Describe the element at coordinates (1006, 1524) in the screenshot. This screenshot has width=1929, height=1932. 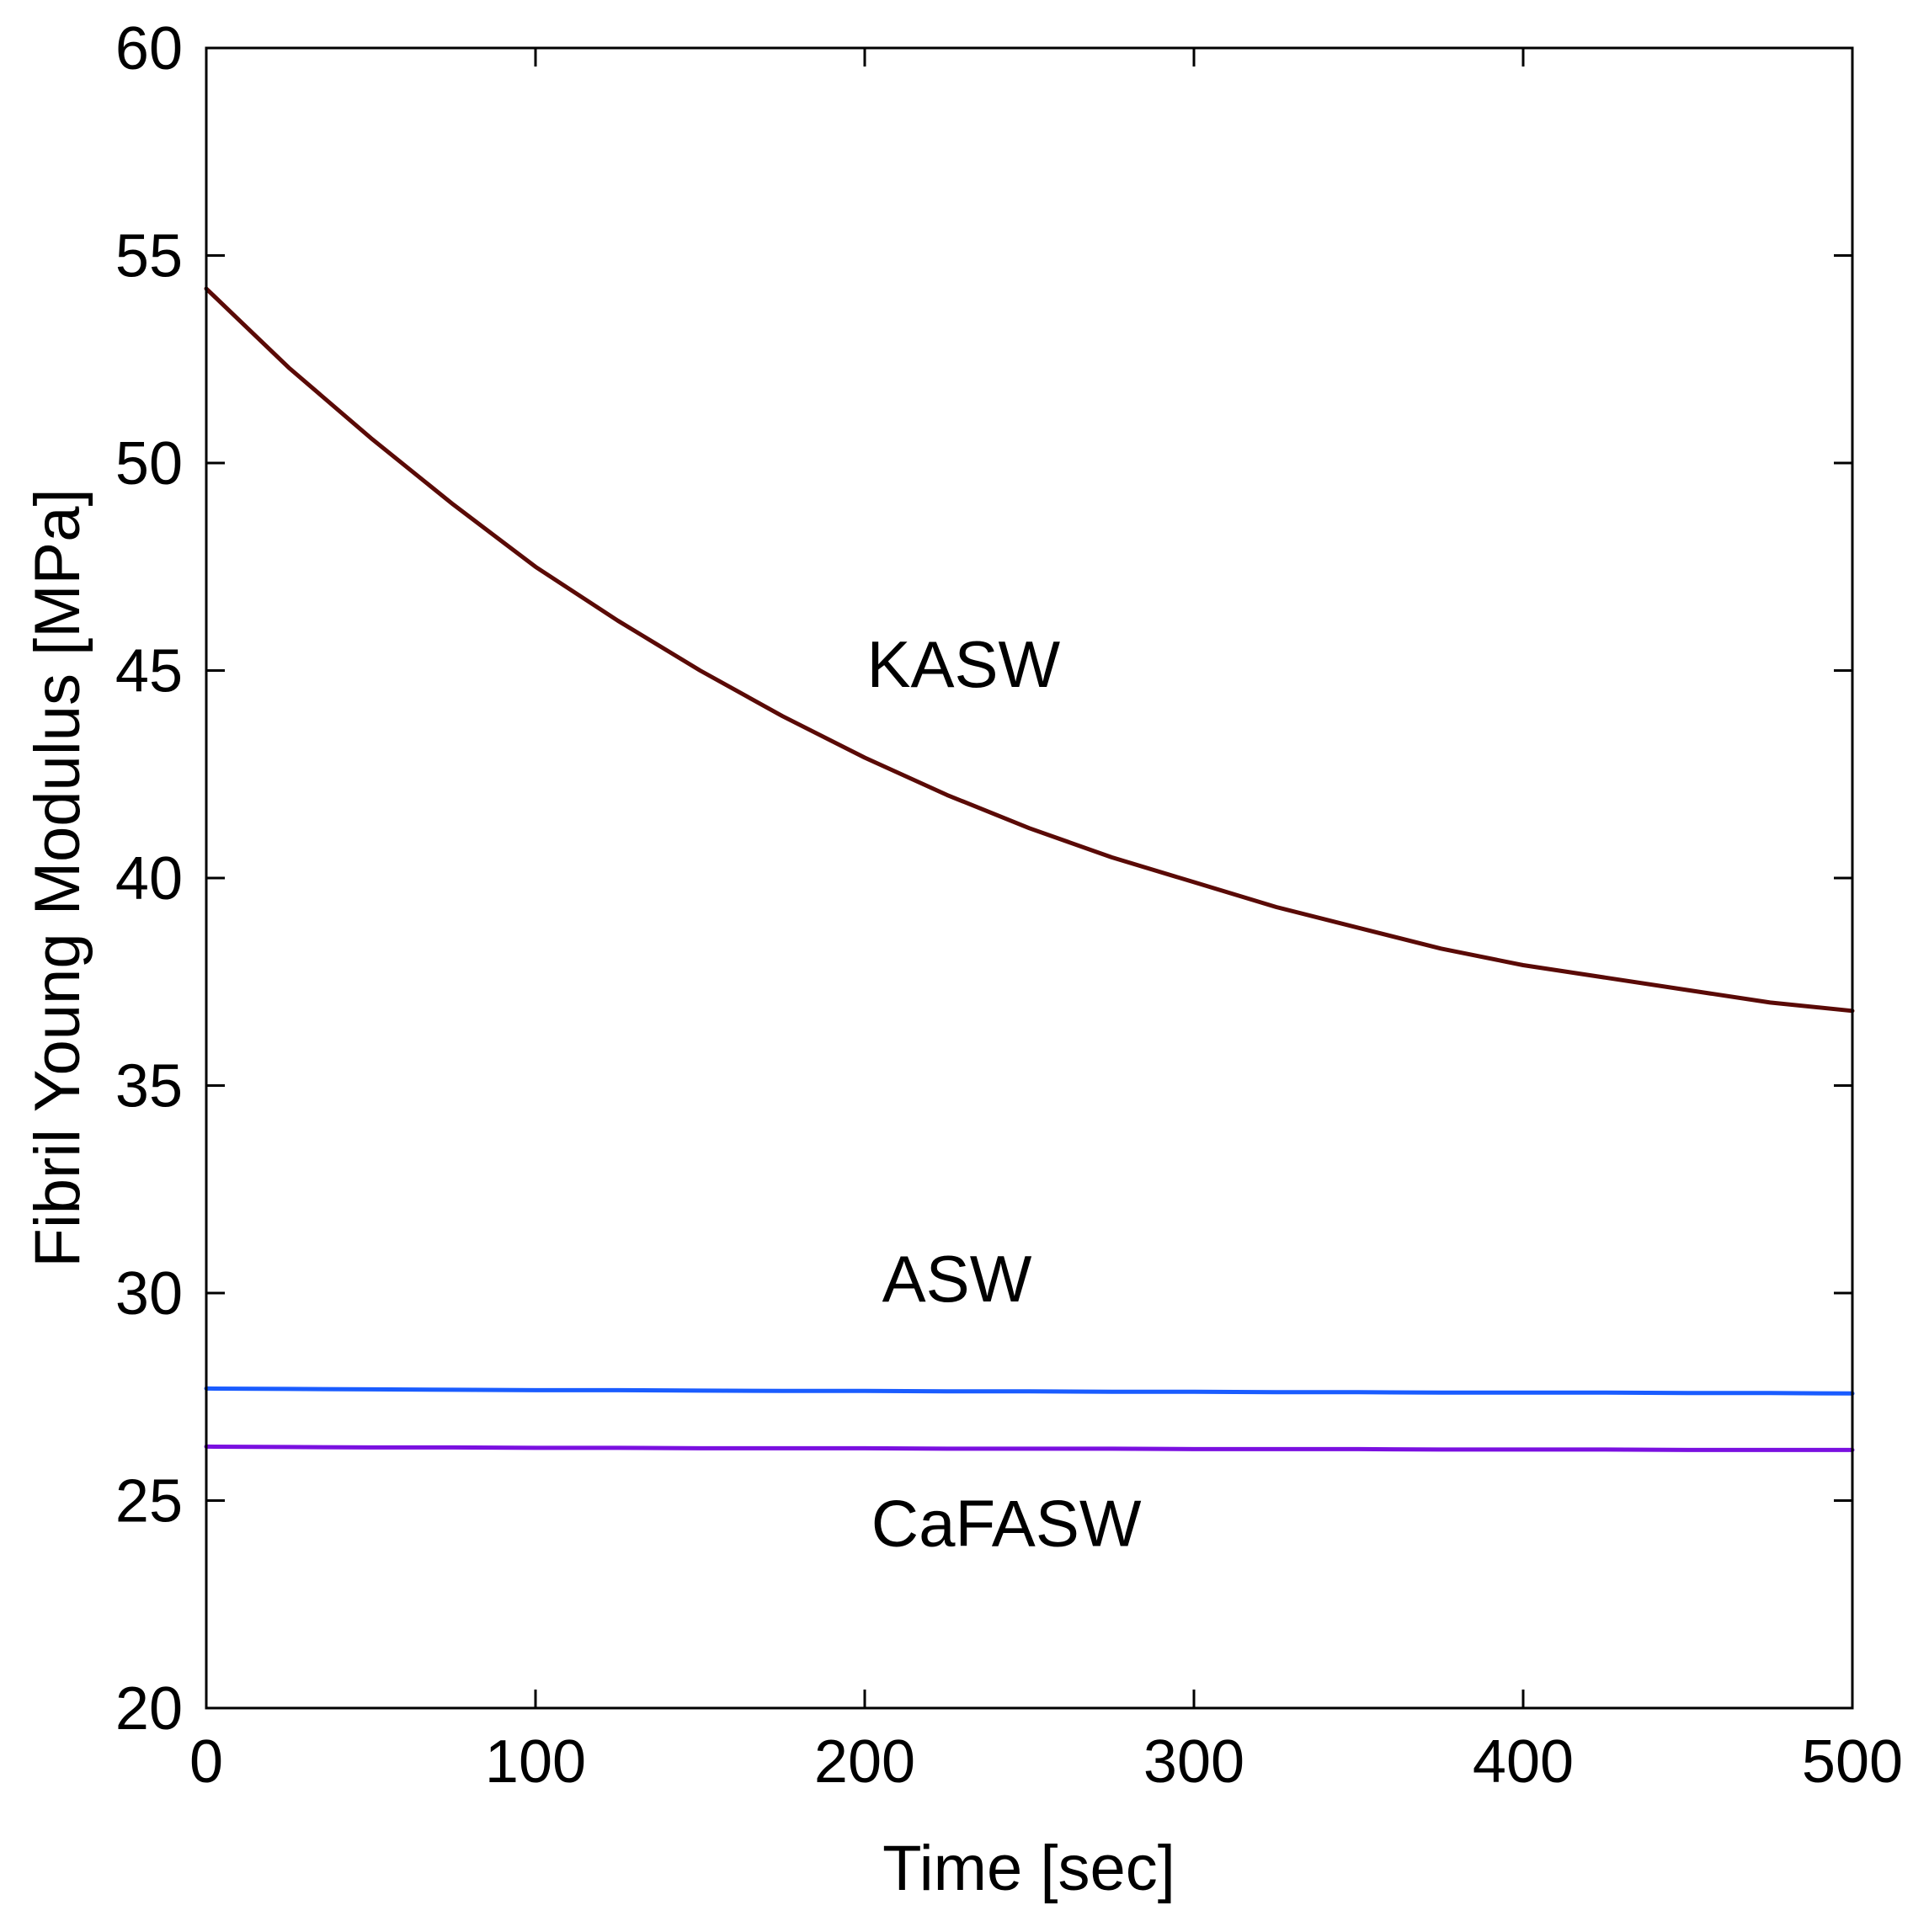
I see `annotation-cafasw: CaFASW` at that location.